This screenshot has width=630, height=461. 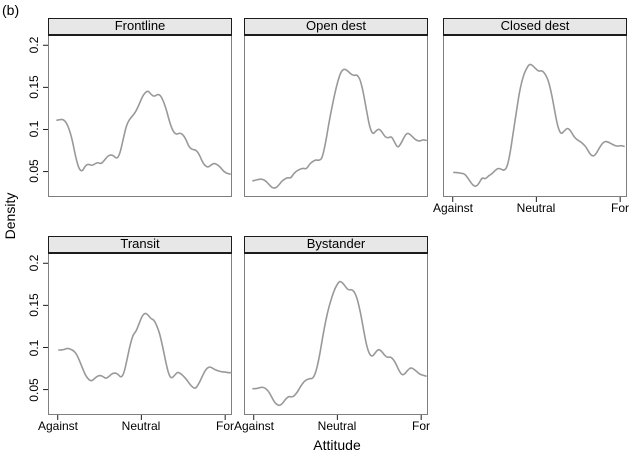 I want to click on panel-bystander: Bystander, so click(x=336, y=328).